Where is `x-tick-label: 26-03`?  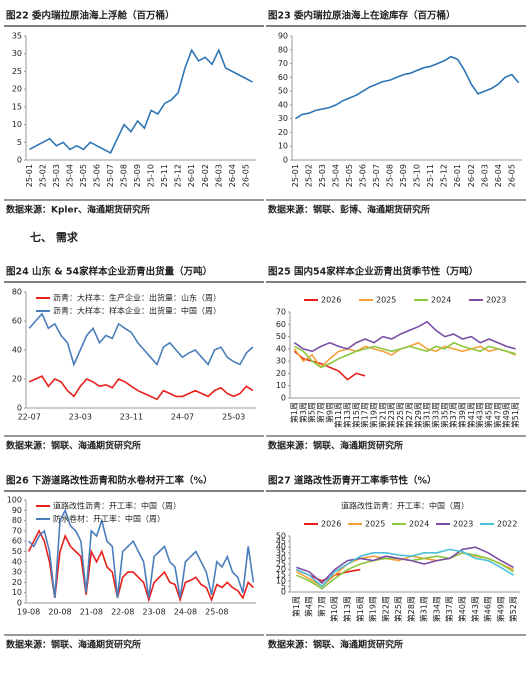 x-tick-label: 26-03 is located at coordinates (484, 175).